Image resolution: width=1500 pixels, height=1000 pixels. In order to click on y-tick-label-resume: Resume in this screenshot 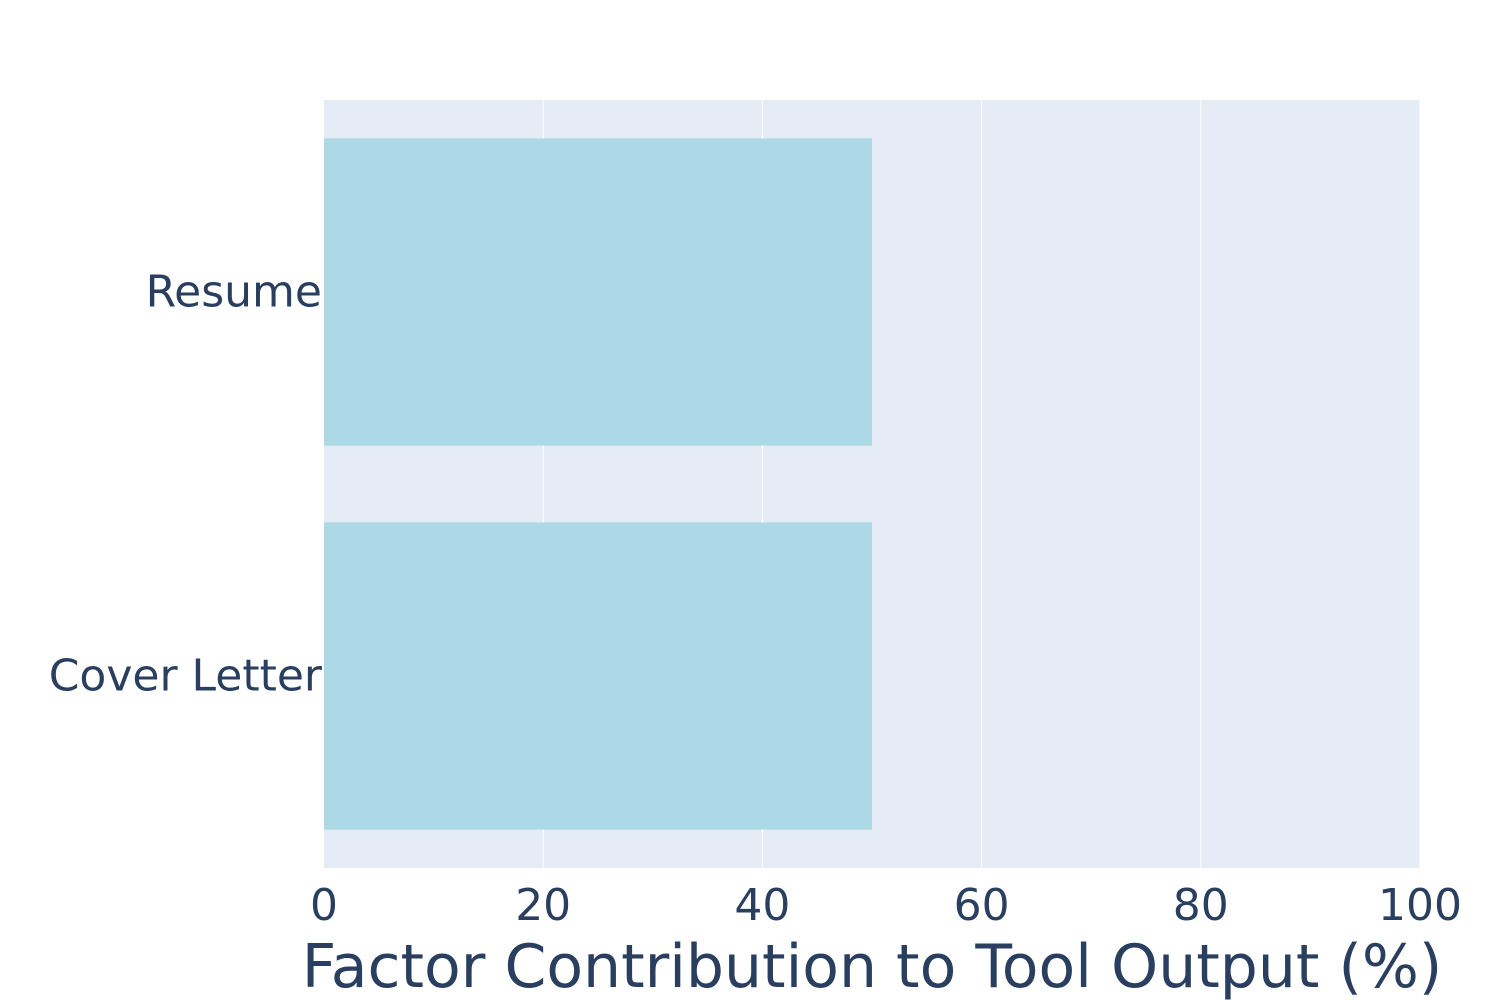, I will do `click(234, 292)`.